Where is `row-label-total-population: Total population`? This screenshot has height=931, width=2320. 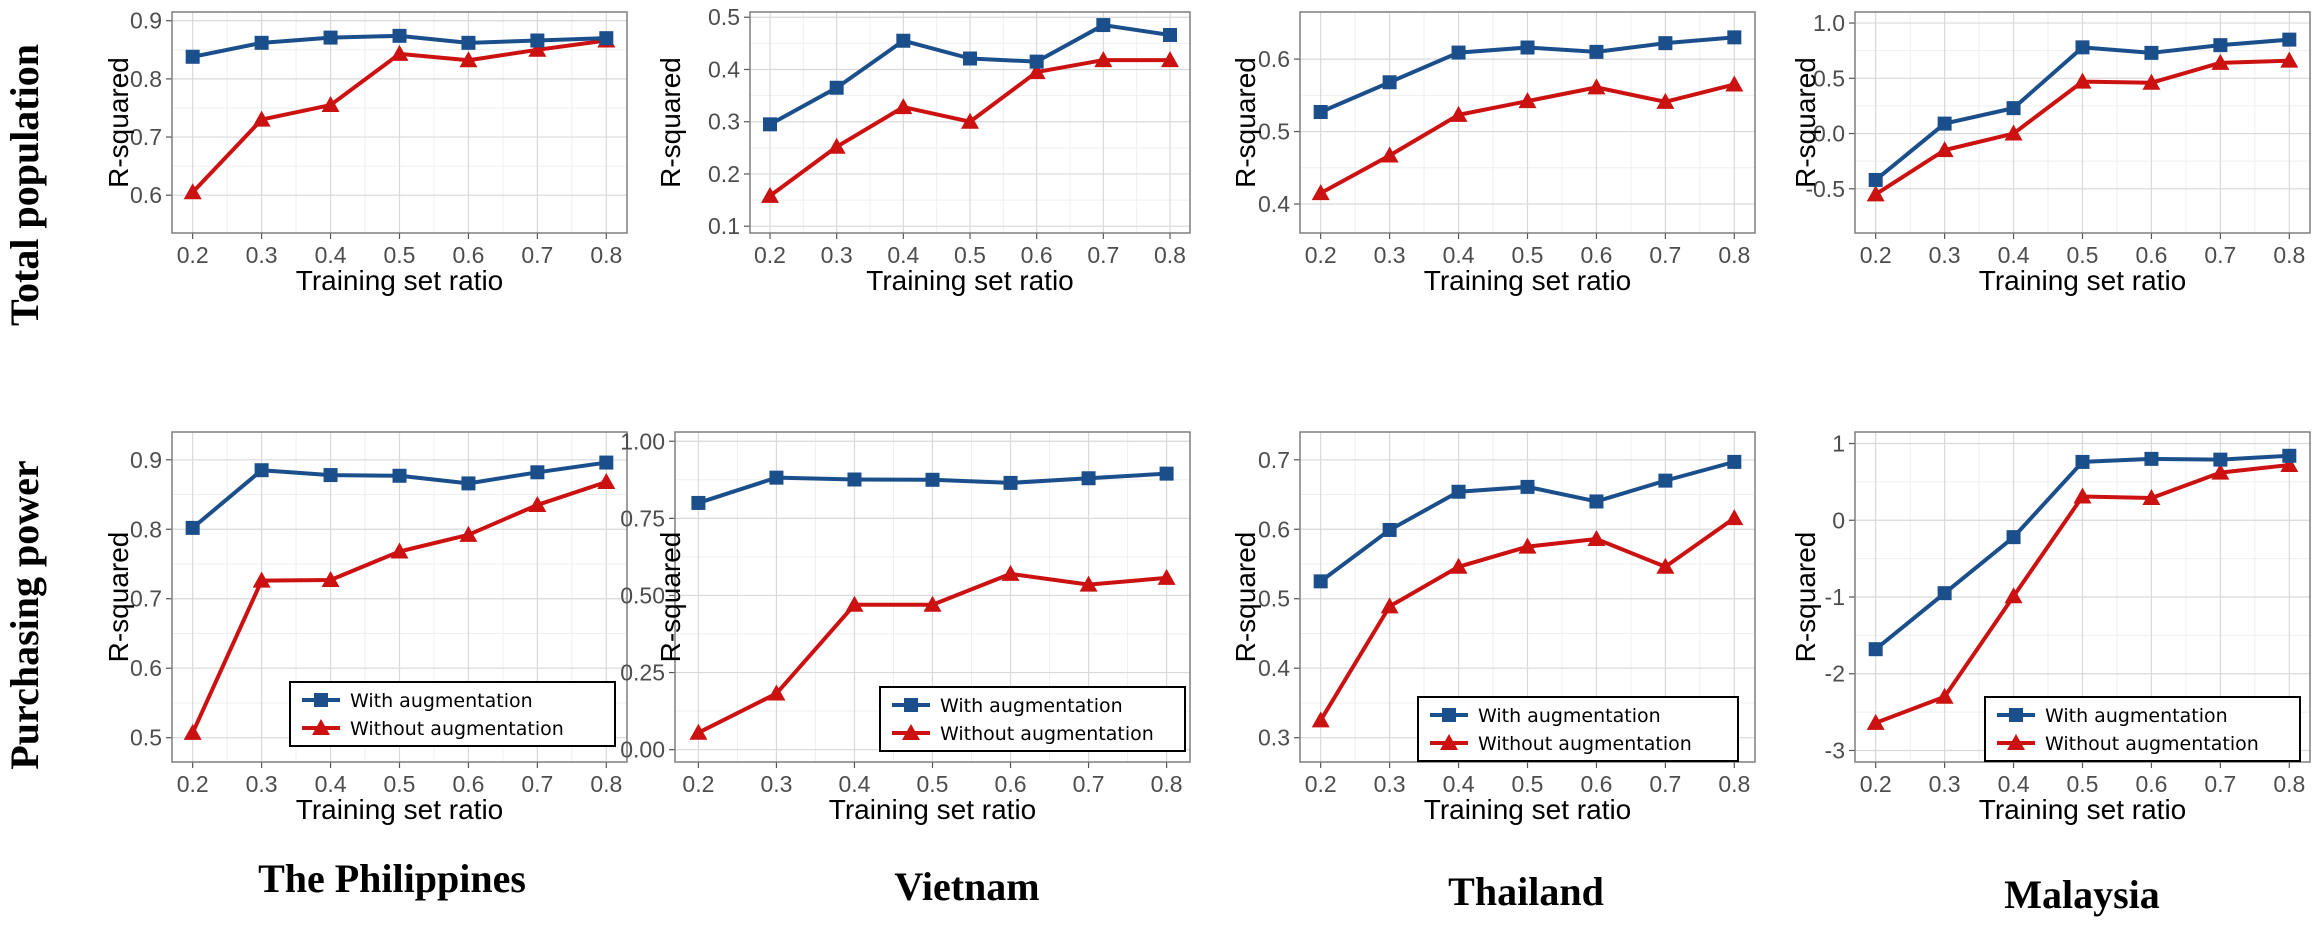
row-label-total-population: Total population is located at coordinates (24, 185).